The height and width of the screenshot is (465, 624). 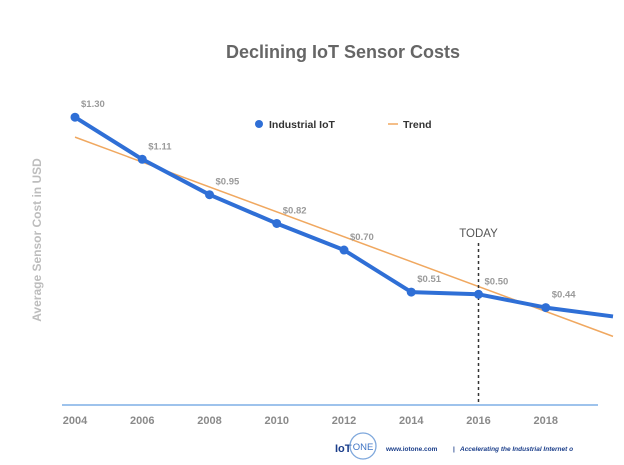 What do you see at coordinates (362, 237) in the screenshot?
I see `data-label-2012: $0.70` at bounding box center [362, 237].